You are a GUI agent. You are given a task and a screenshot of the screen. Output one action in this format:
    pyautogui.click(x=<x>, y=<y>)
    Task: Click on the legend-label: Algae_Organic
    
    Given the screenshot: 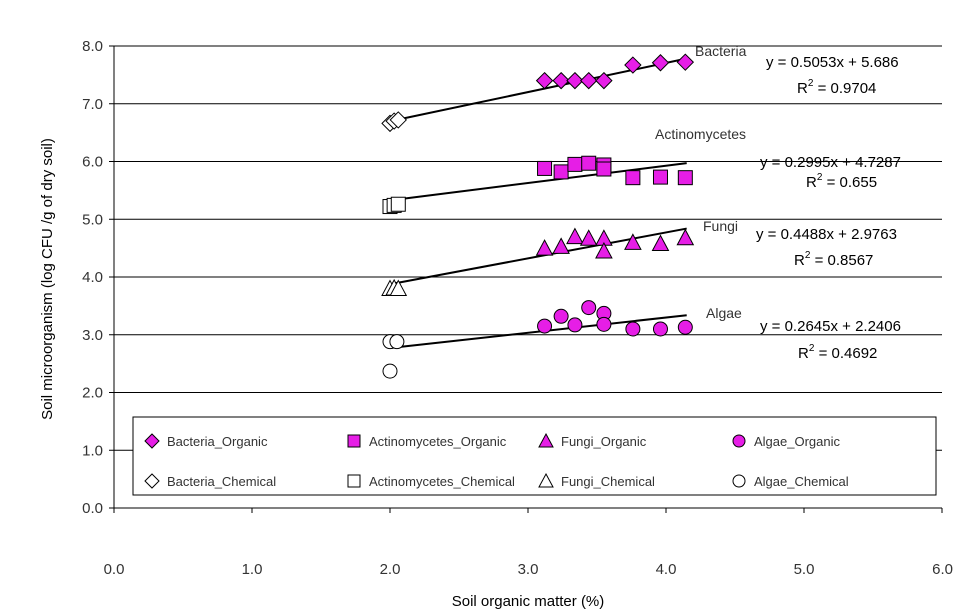 What is the action you would take?
    pyautogui.click(x=797, y=441)
    